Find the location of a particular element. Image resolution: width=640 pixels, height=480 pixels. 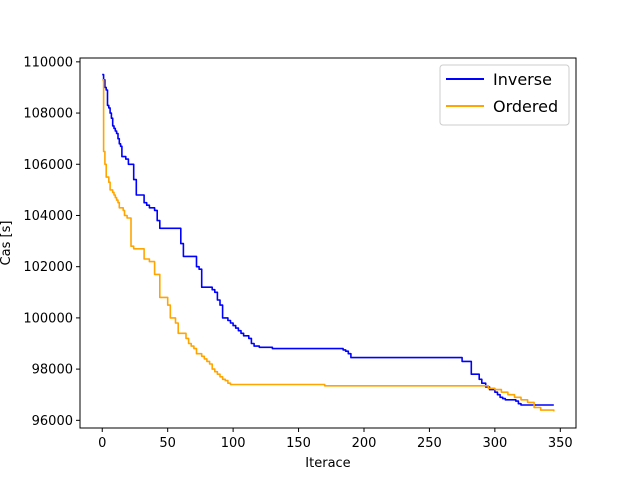

y-tick-label: 102000 is located at coordinates (48, 267).